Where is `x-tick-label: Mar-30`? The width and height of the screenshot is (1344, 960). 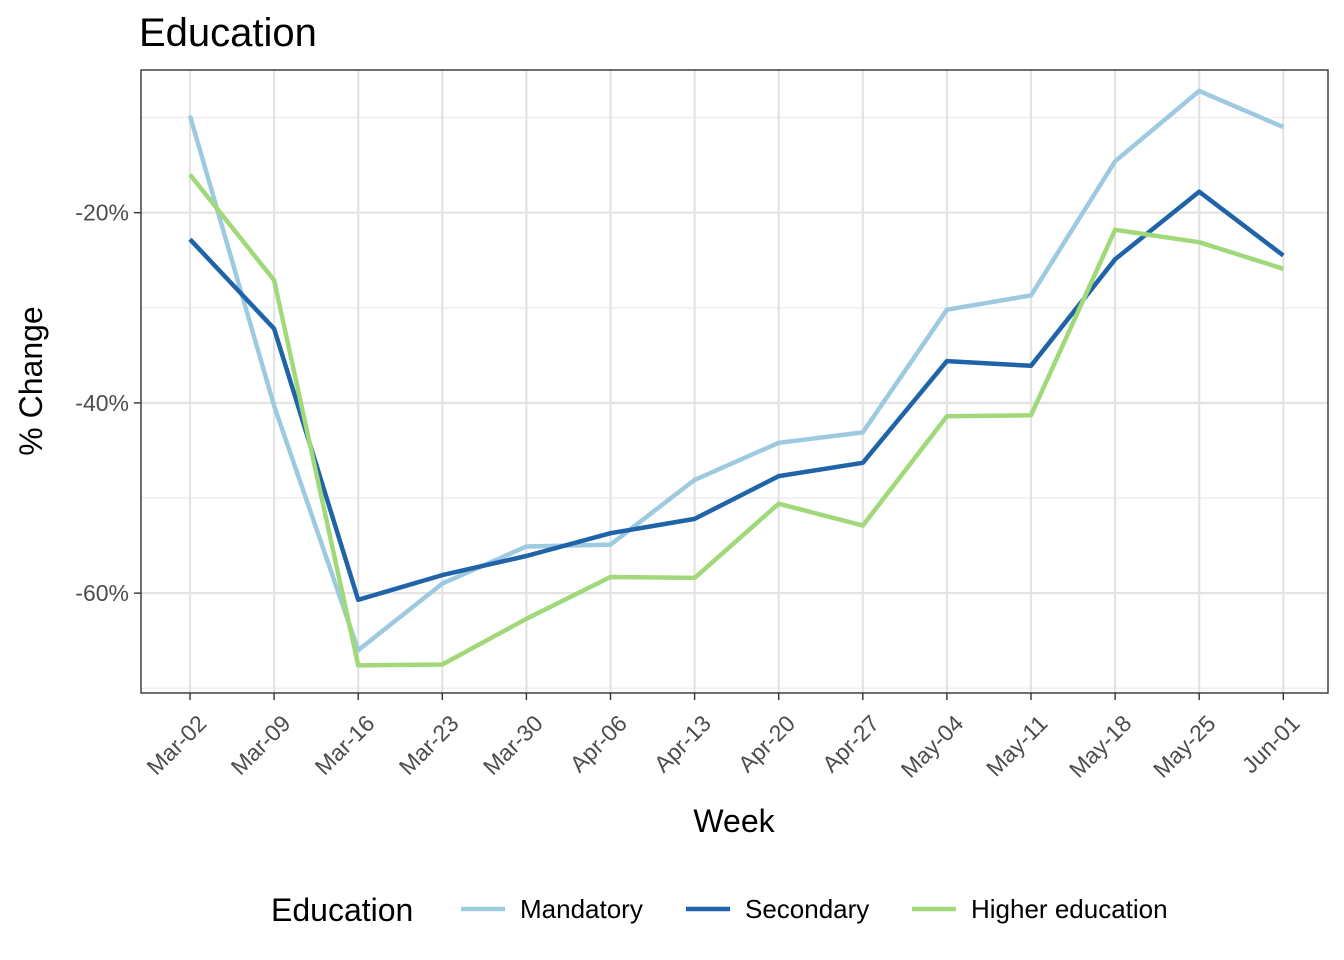
x-tick-label: Mar-30 is located at coordinates (513, 745).